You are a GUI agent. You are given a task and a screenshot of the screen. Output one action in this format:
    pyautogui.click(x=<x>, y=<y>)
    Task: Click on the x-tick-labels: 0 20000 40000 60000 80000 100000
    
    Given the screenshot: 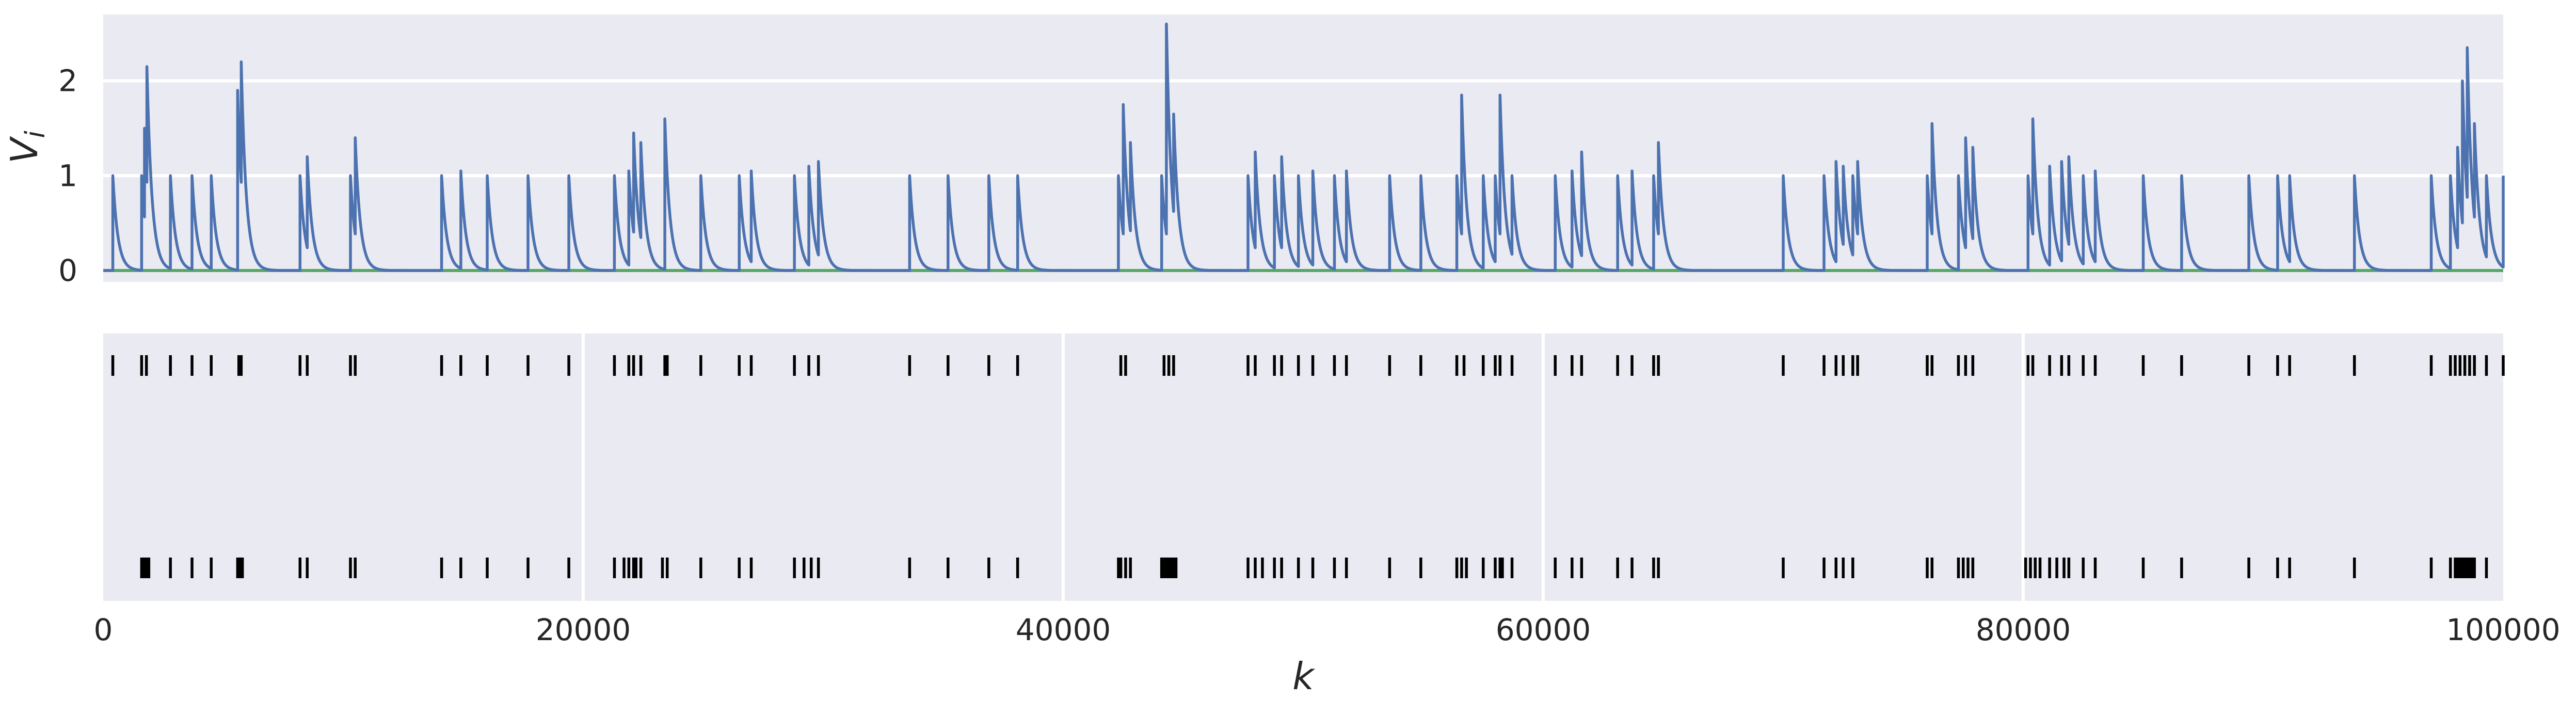 What is the action you would take?
    pyautogui.click(x=1327, y=629)
    